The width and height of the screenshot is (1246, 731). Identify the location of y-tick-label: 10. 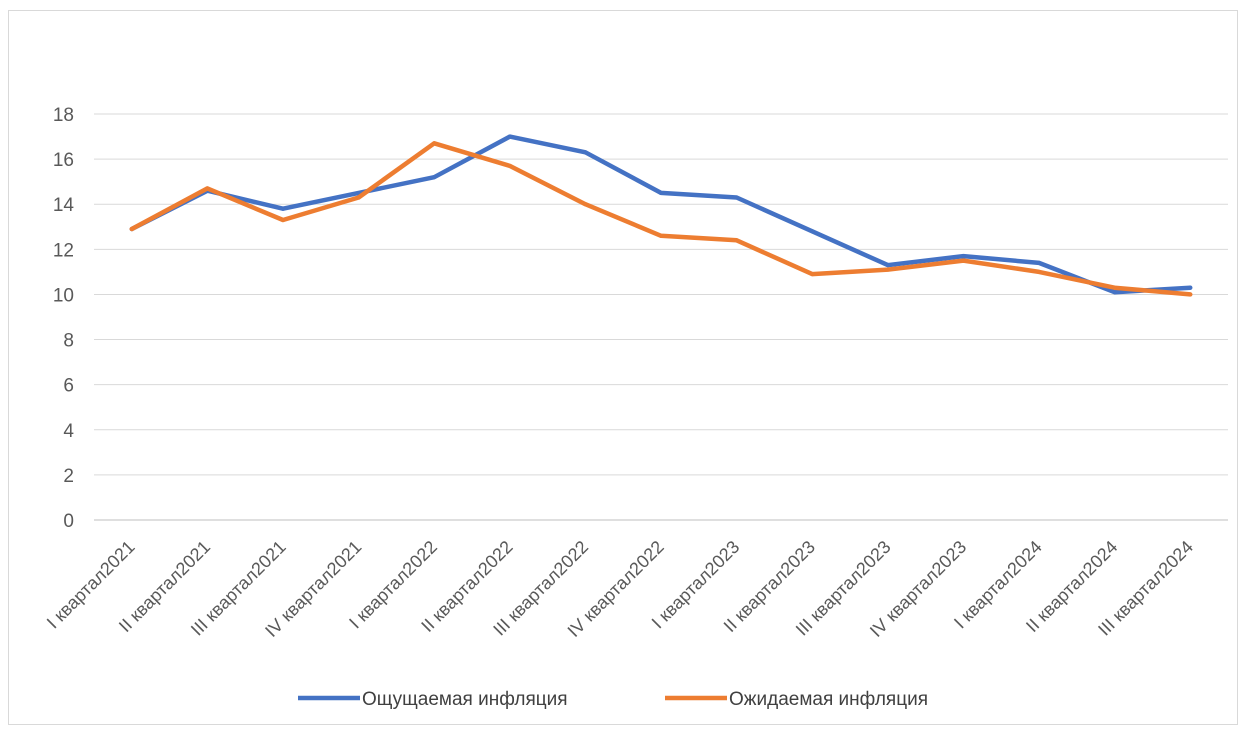
(63, 295).